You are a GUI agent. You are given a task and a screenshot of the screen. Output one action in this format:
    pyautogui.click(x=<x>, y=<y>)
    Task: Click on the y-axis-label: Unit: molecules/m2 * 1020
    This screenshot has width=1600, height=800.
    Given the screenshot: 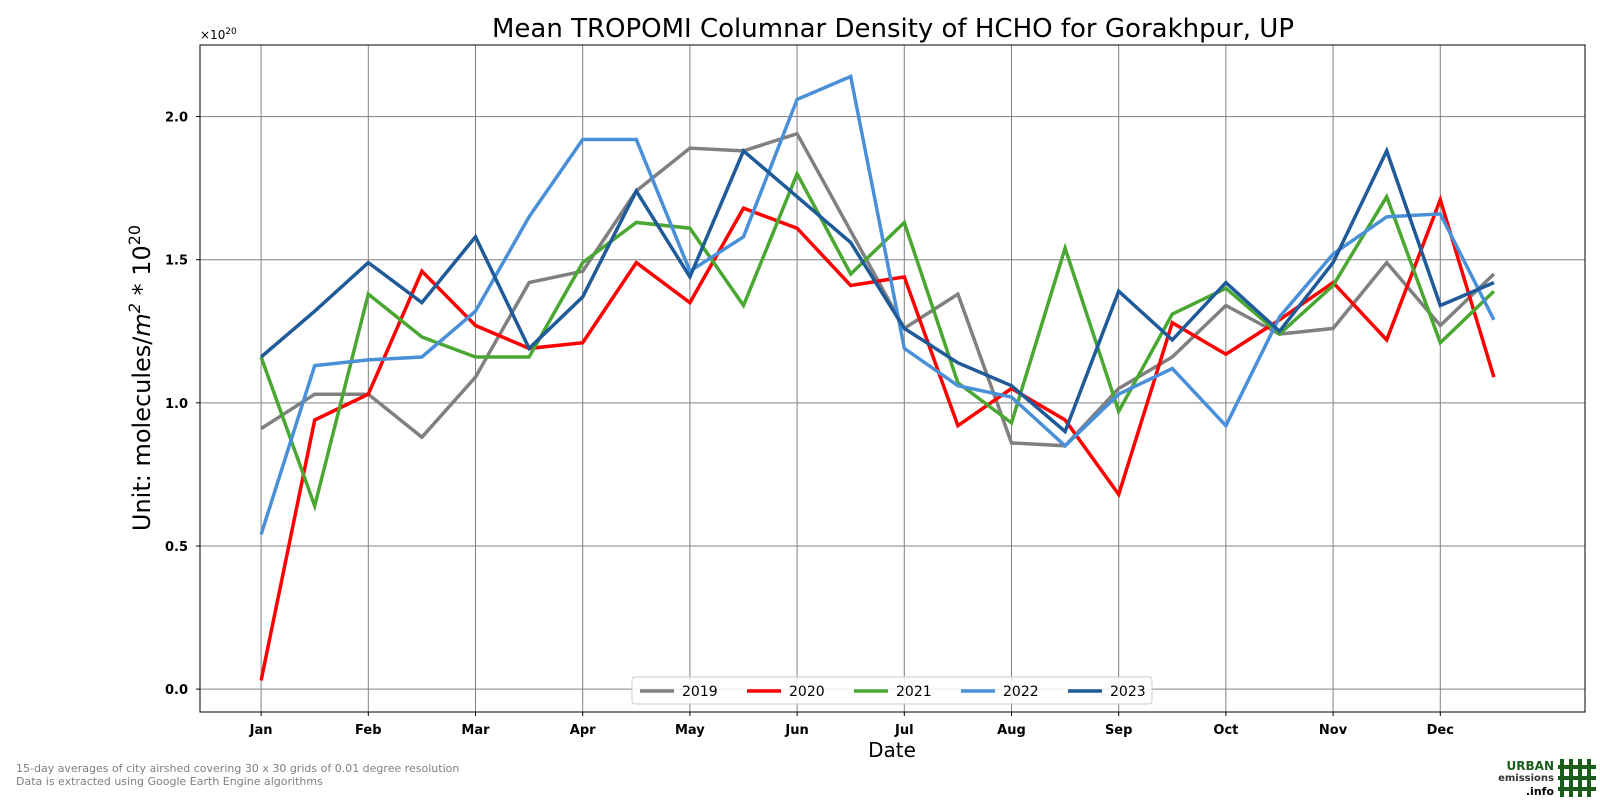 What is the action you would take?
    pyautogui.click(x=140, y=378)
    